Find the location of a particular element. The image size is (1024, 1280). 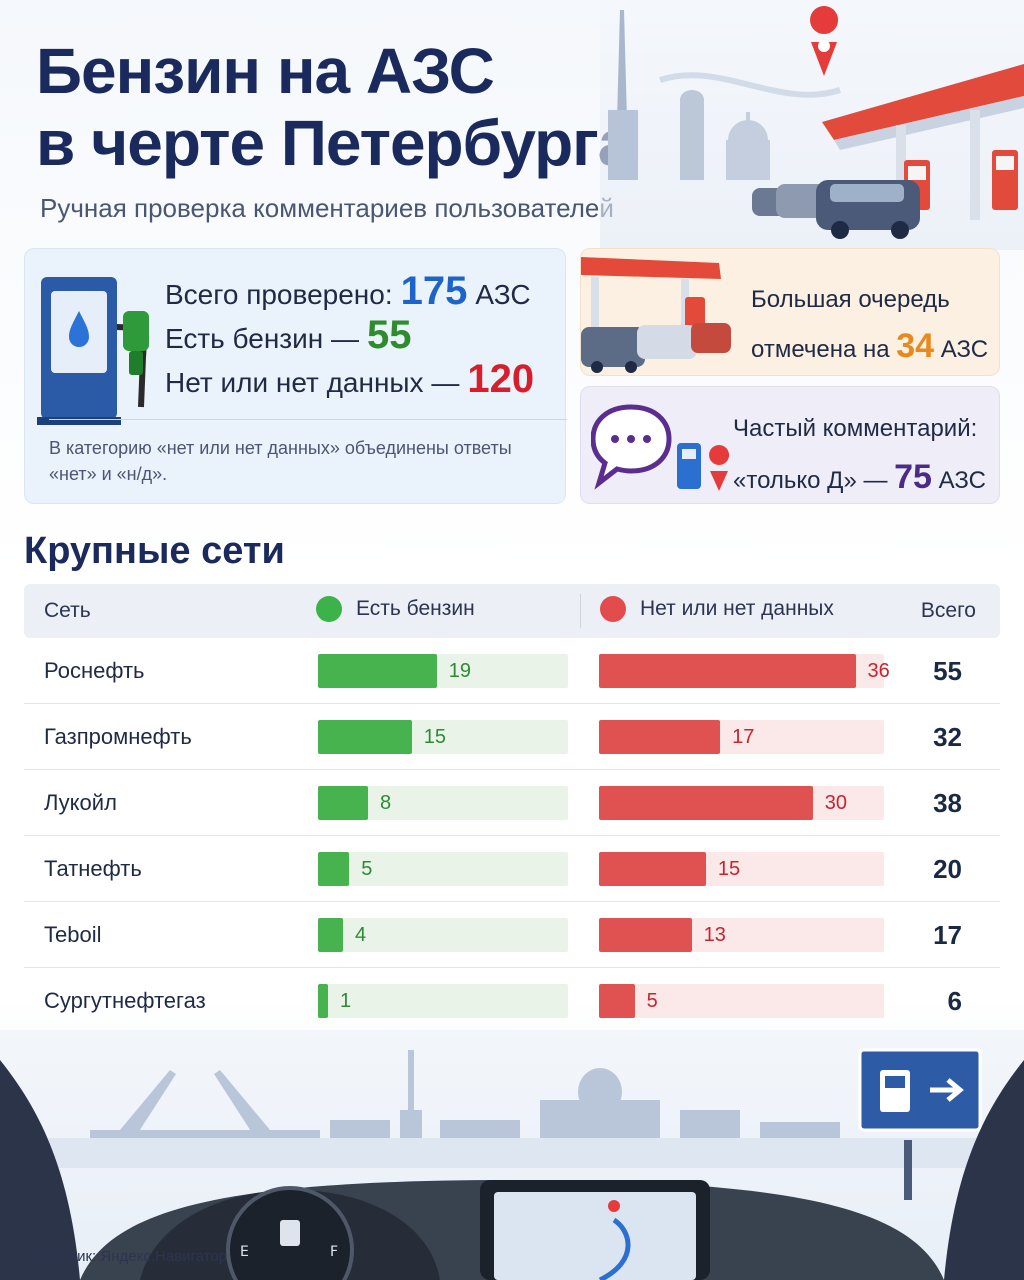

queue-line-2: отмечена на 34 АЗС is located at coordinates (869, 346).